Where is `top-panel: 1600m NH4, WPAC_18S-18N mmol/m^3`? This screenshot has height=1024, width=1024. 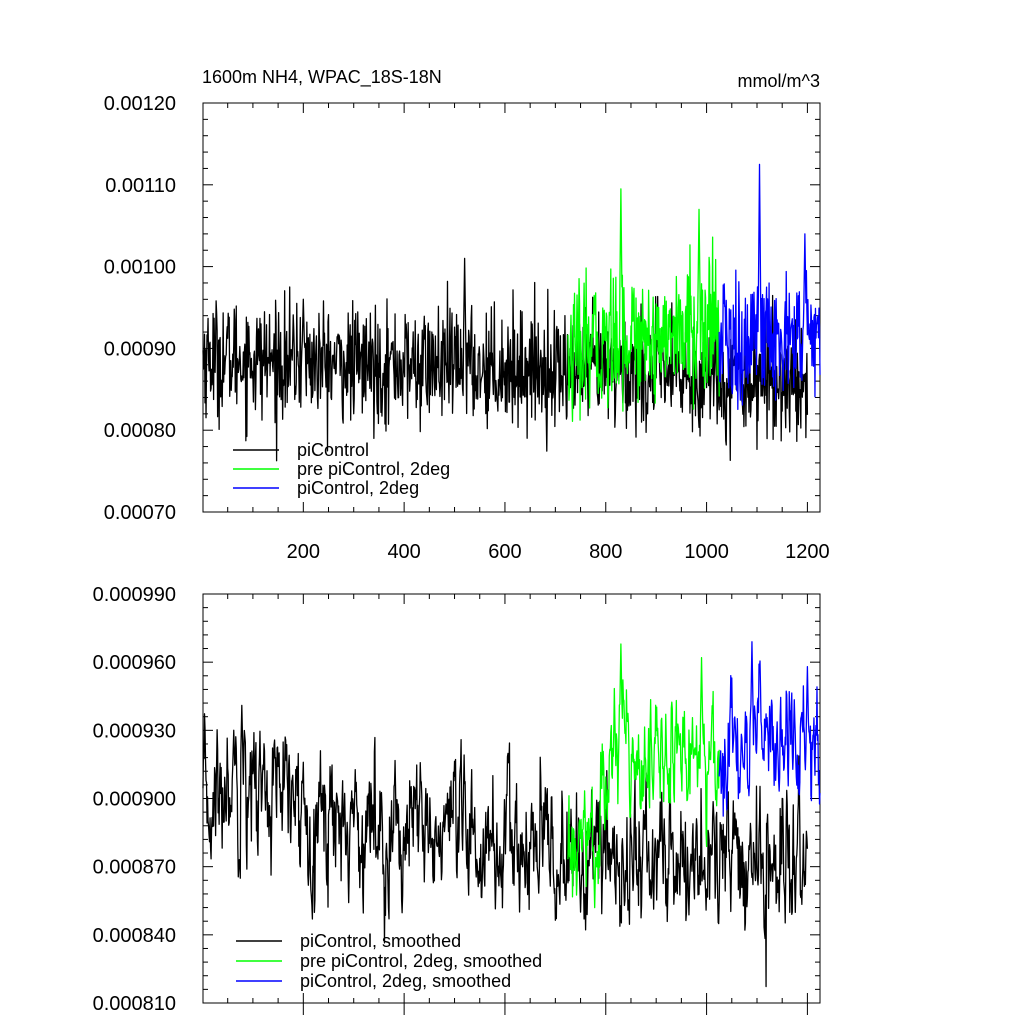
top-panel: 1600m NH4, WPAC_18S-18N mmol/m^3 is located at coordinates (511, 79).